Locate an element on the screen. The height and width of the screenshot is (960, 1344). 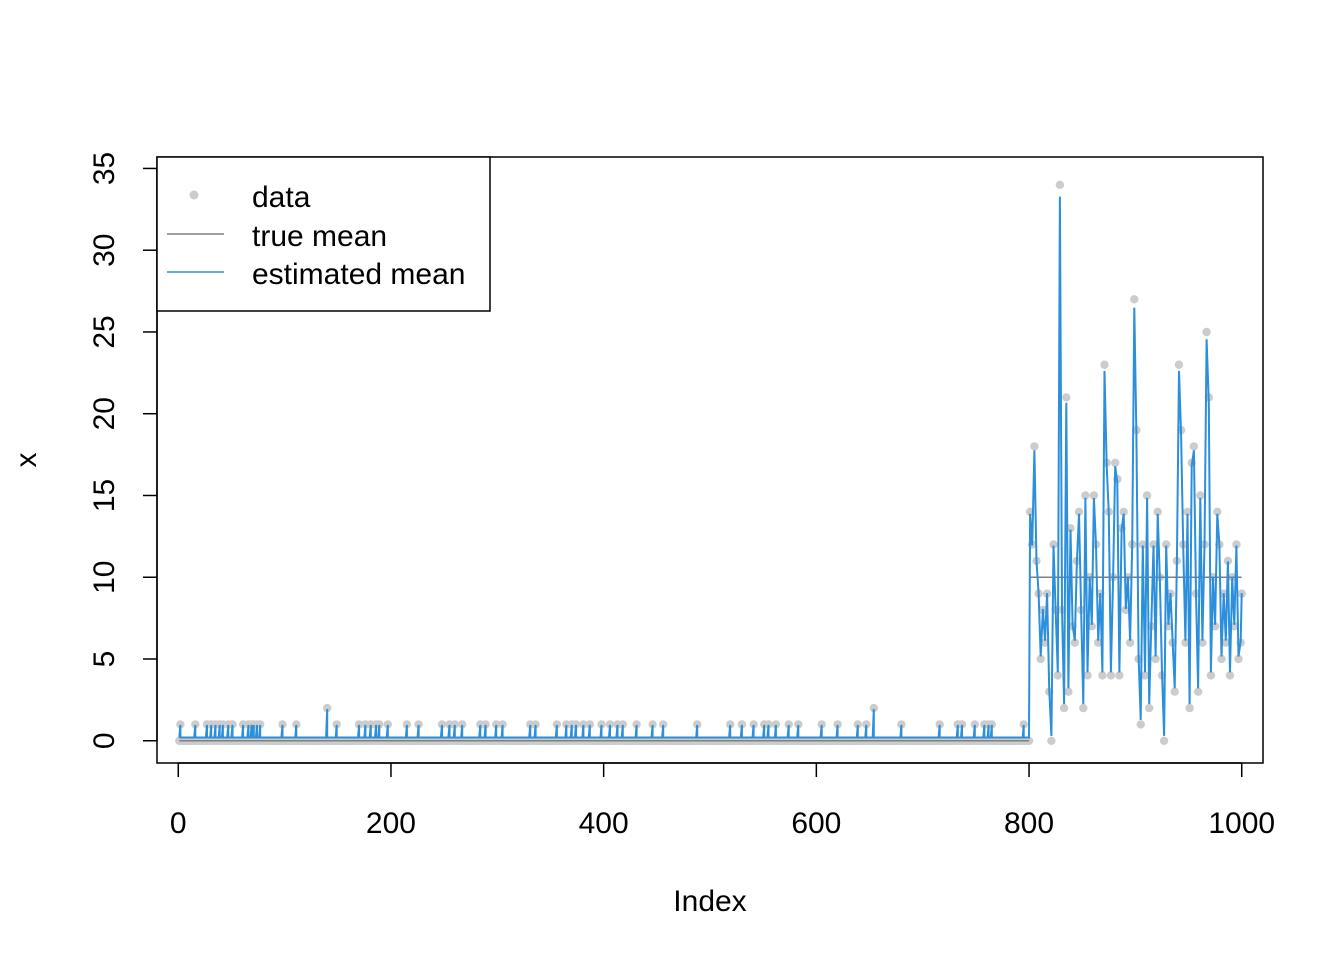
y-axis-title: x is located at coordinates (26, 460).